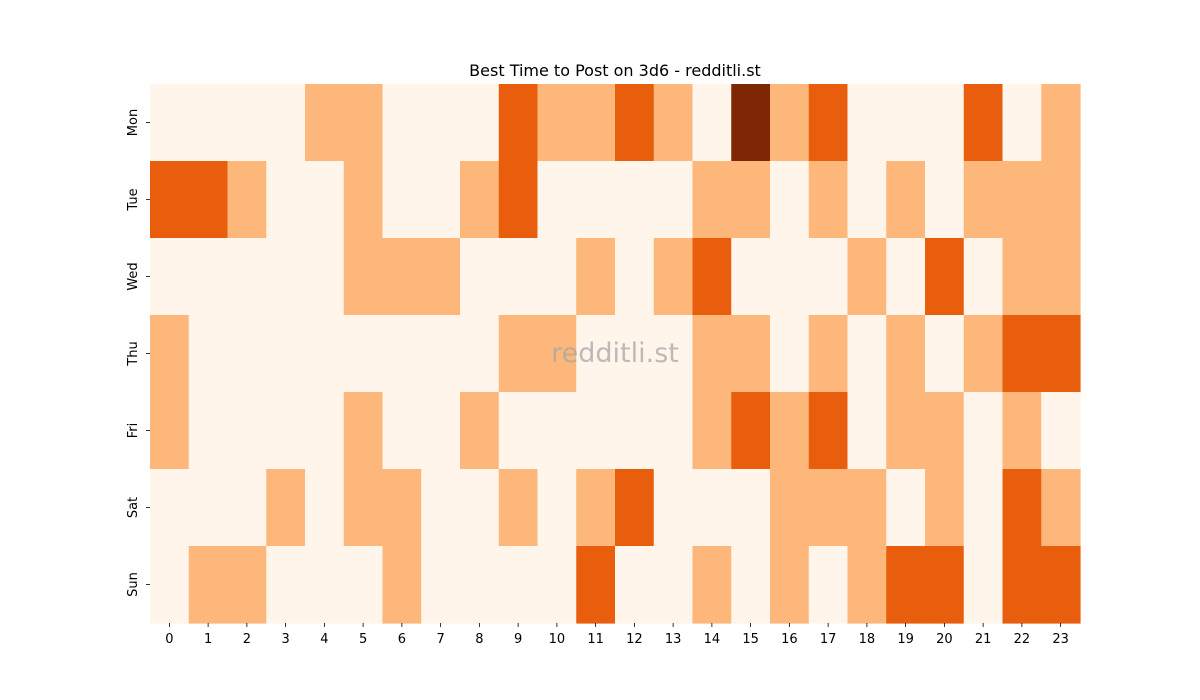 This screenshot has height=700, width=1200. I want to click on x-tick-label: 13, so click(673, 639).